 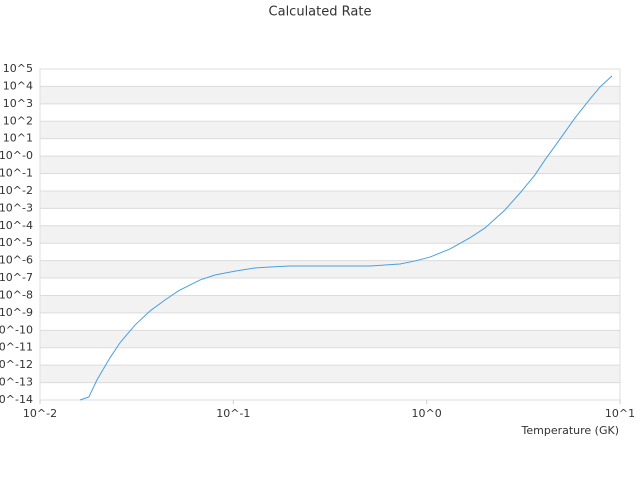 What do you see at coordinates (16, 382) in the screenshot?
I see `y-tick-label: 10^-13` at bounding box center [16, 382].